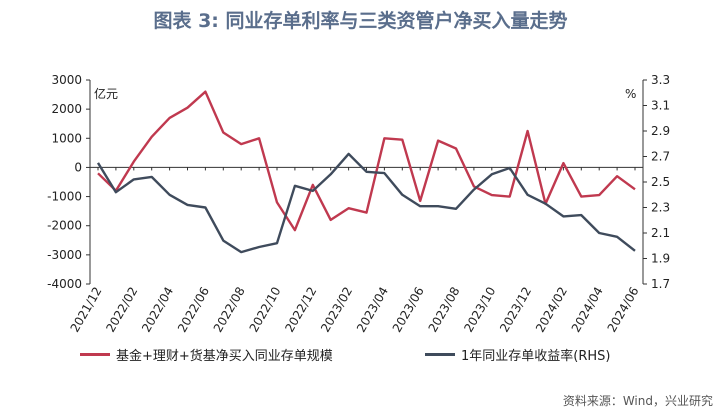  Describe the element at coordinates (106, 93) in the screenshot. I see `left-unit-label: 亿元` at that location.